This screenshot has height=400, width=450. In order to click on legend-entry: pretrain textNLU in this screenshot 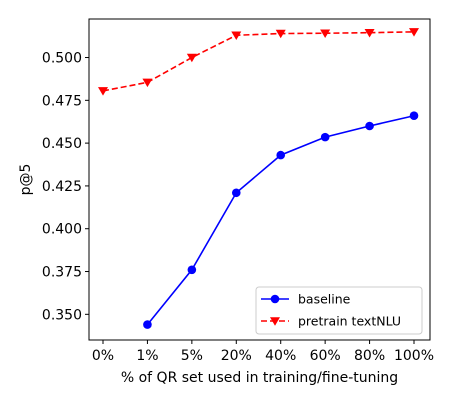, I will do `click(331, 321)`.